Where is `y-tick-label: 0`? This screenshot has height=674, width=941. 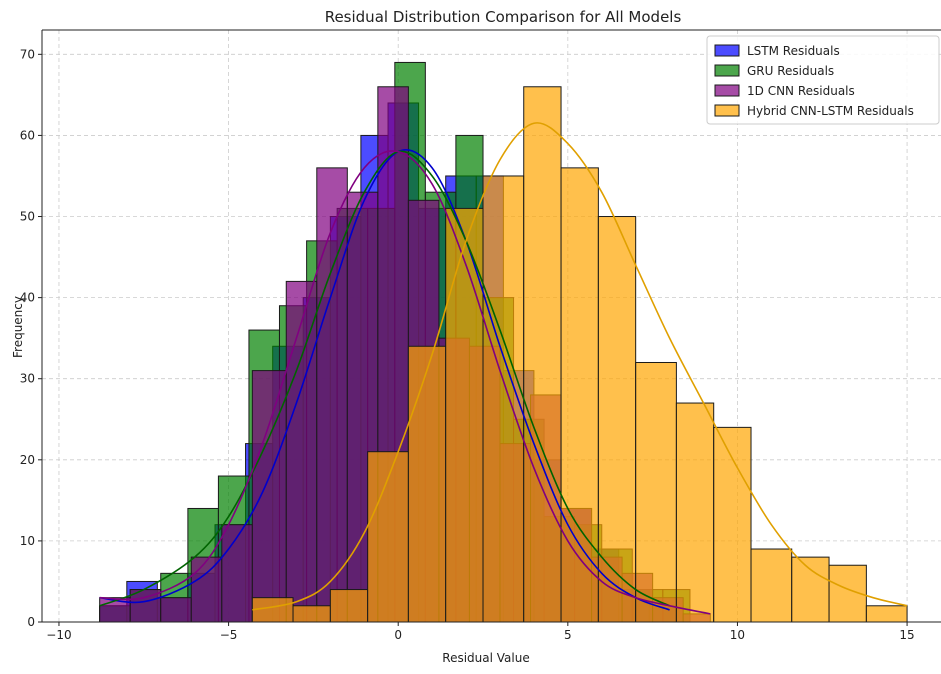 y-tick-label: 0 is located at coordinates (31, 622).